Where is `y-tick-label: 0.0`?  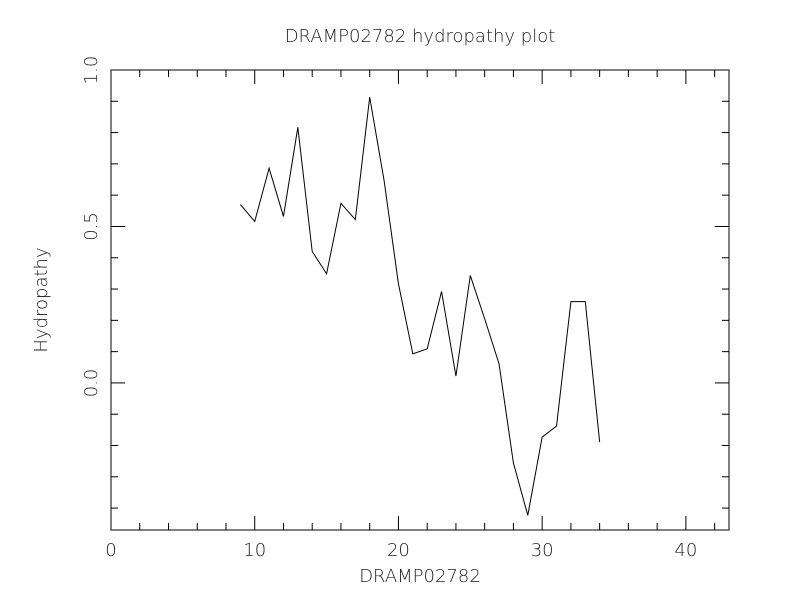 y-tick-label: 0.0 is located at coordinates (91, 383).